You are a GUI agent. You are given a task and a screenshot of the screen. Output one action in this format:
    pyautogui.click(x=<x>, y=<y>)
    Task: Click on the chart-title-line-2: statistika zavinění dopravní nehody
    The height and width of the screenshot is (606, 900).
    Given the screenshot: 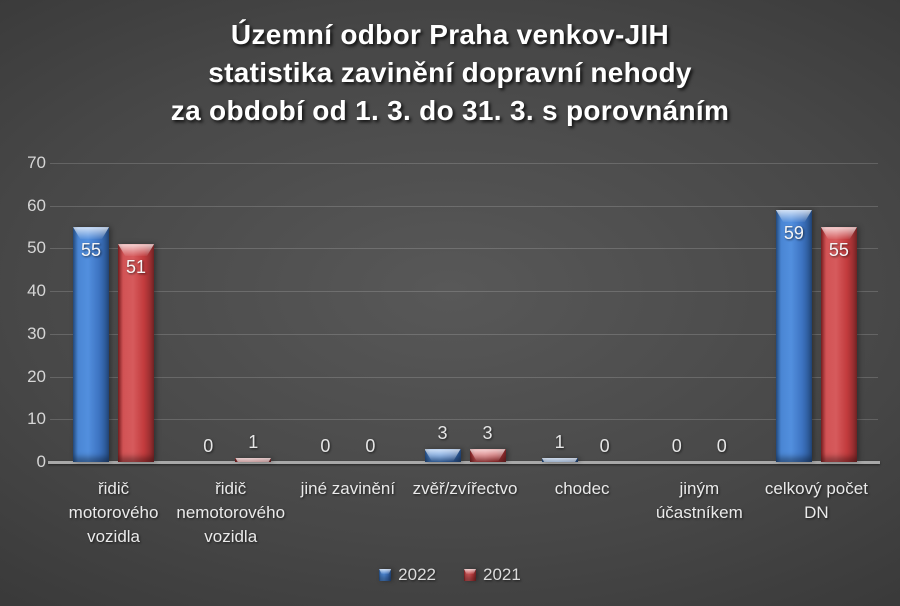 What is the action you would take?
    pyautogui.click(x=450, y=72)
    